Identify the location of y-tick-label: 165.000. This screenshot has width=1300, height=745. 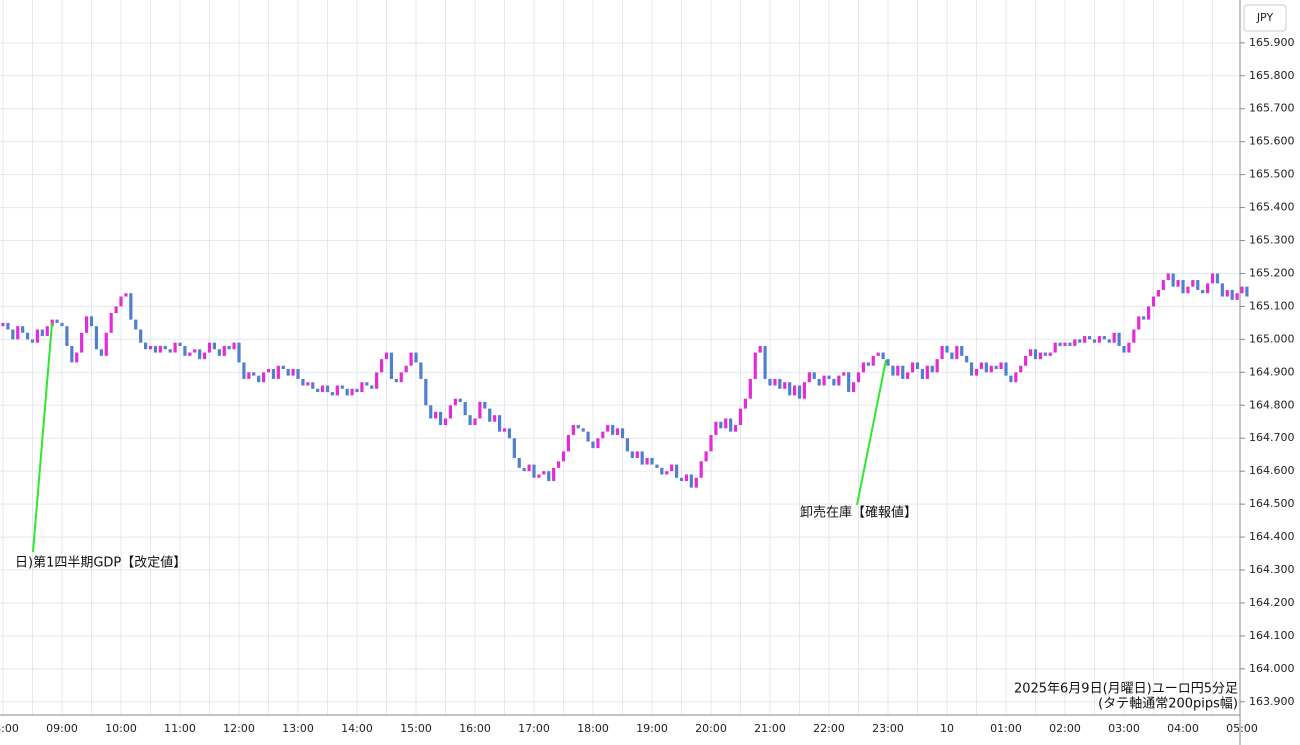
(1272, 338).